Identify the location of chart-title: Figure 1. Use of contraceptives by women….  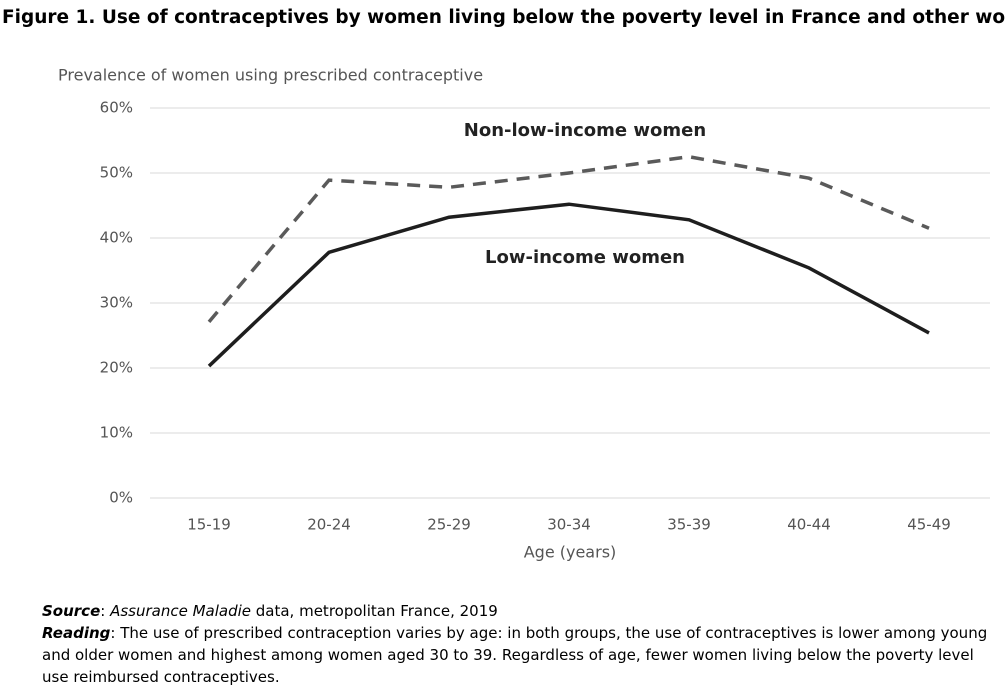
(503, 17).